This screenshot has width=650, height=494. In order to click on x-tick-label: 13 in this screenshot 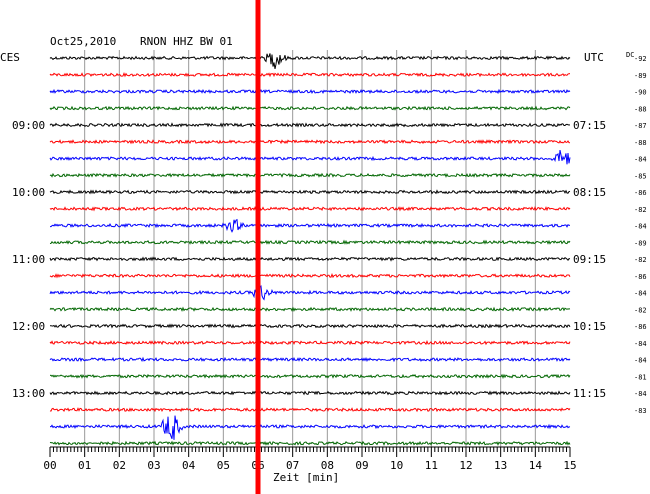, I will do `click(500, 465)`.